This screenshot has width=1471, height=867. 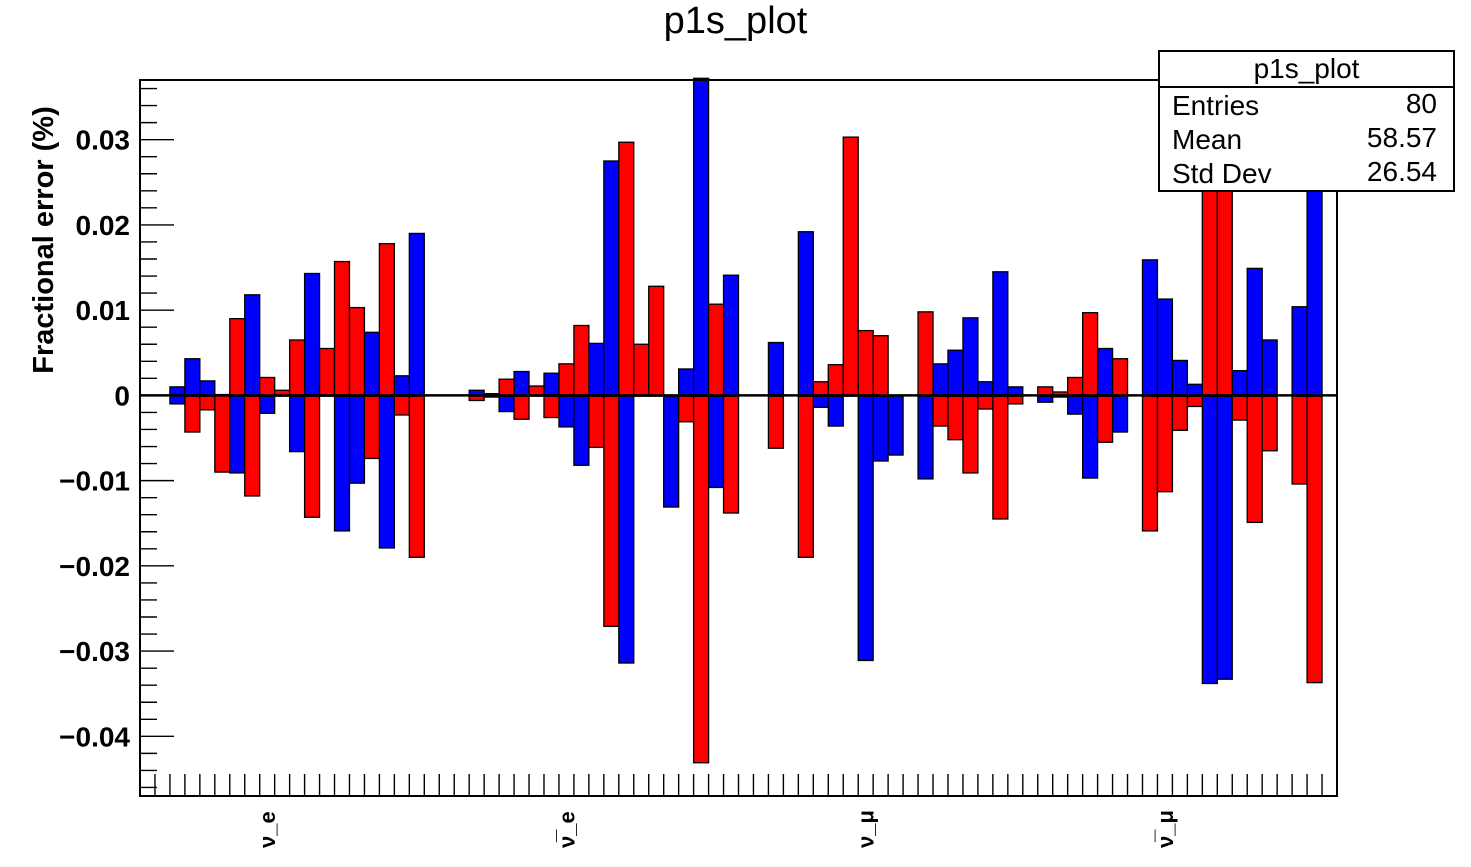 What do you see at coordinates (735, 21) in the screenshot?
I see `chart-title: p1s_plot` at bounding box center [735, 21].